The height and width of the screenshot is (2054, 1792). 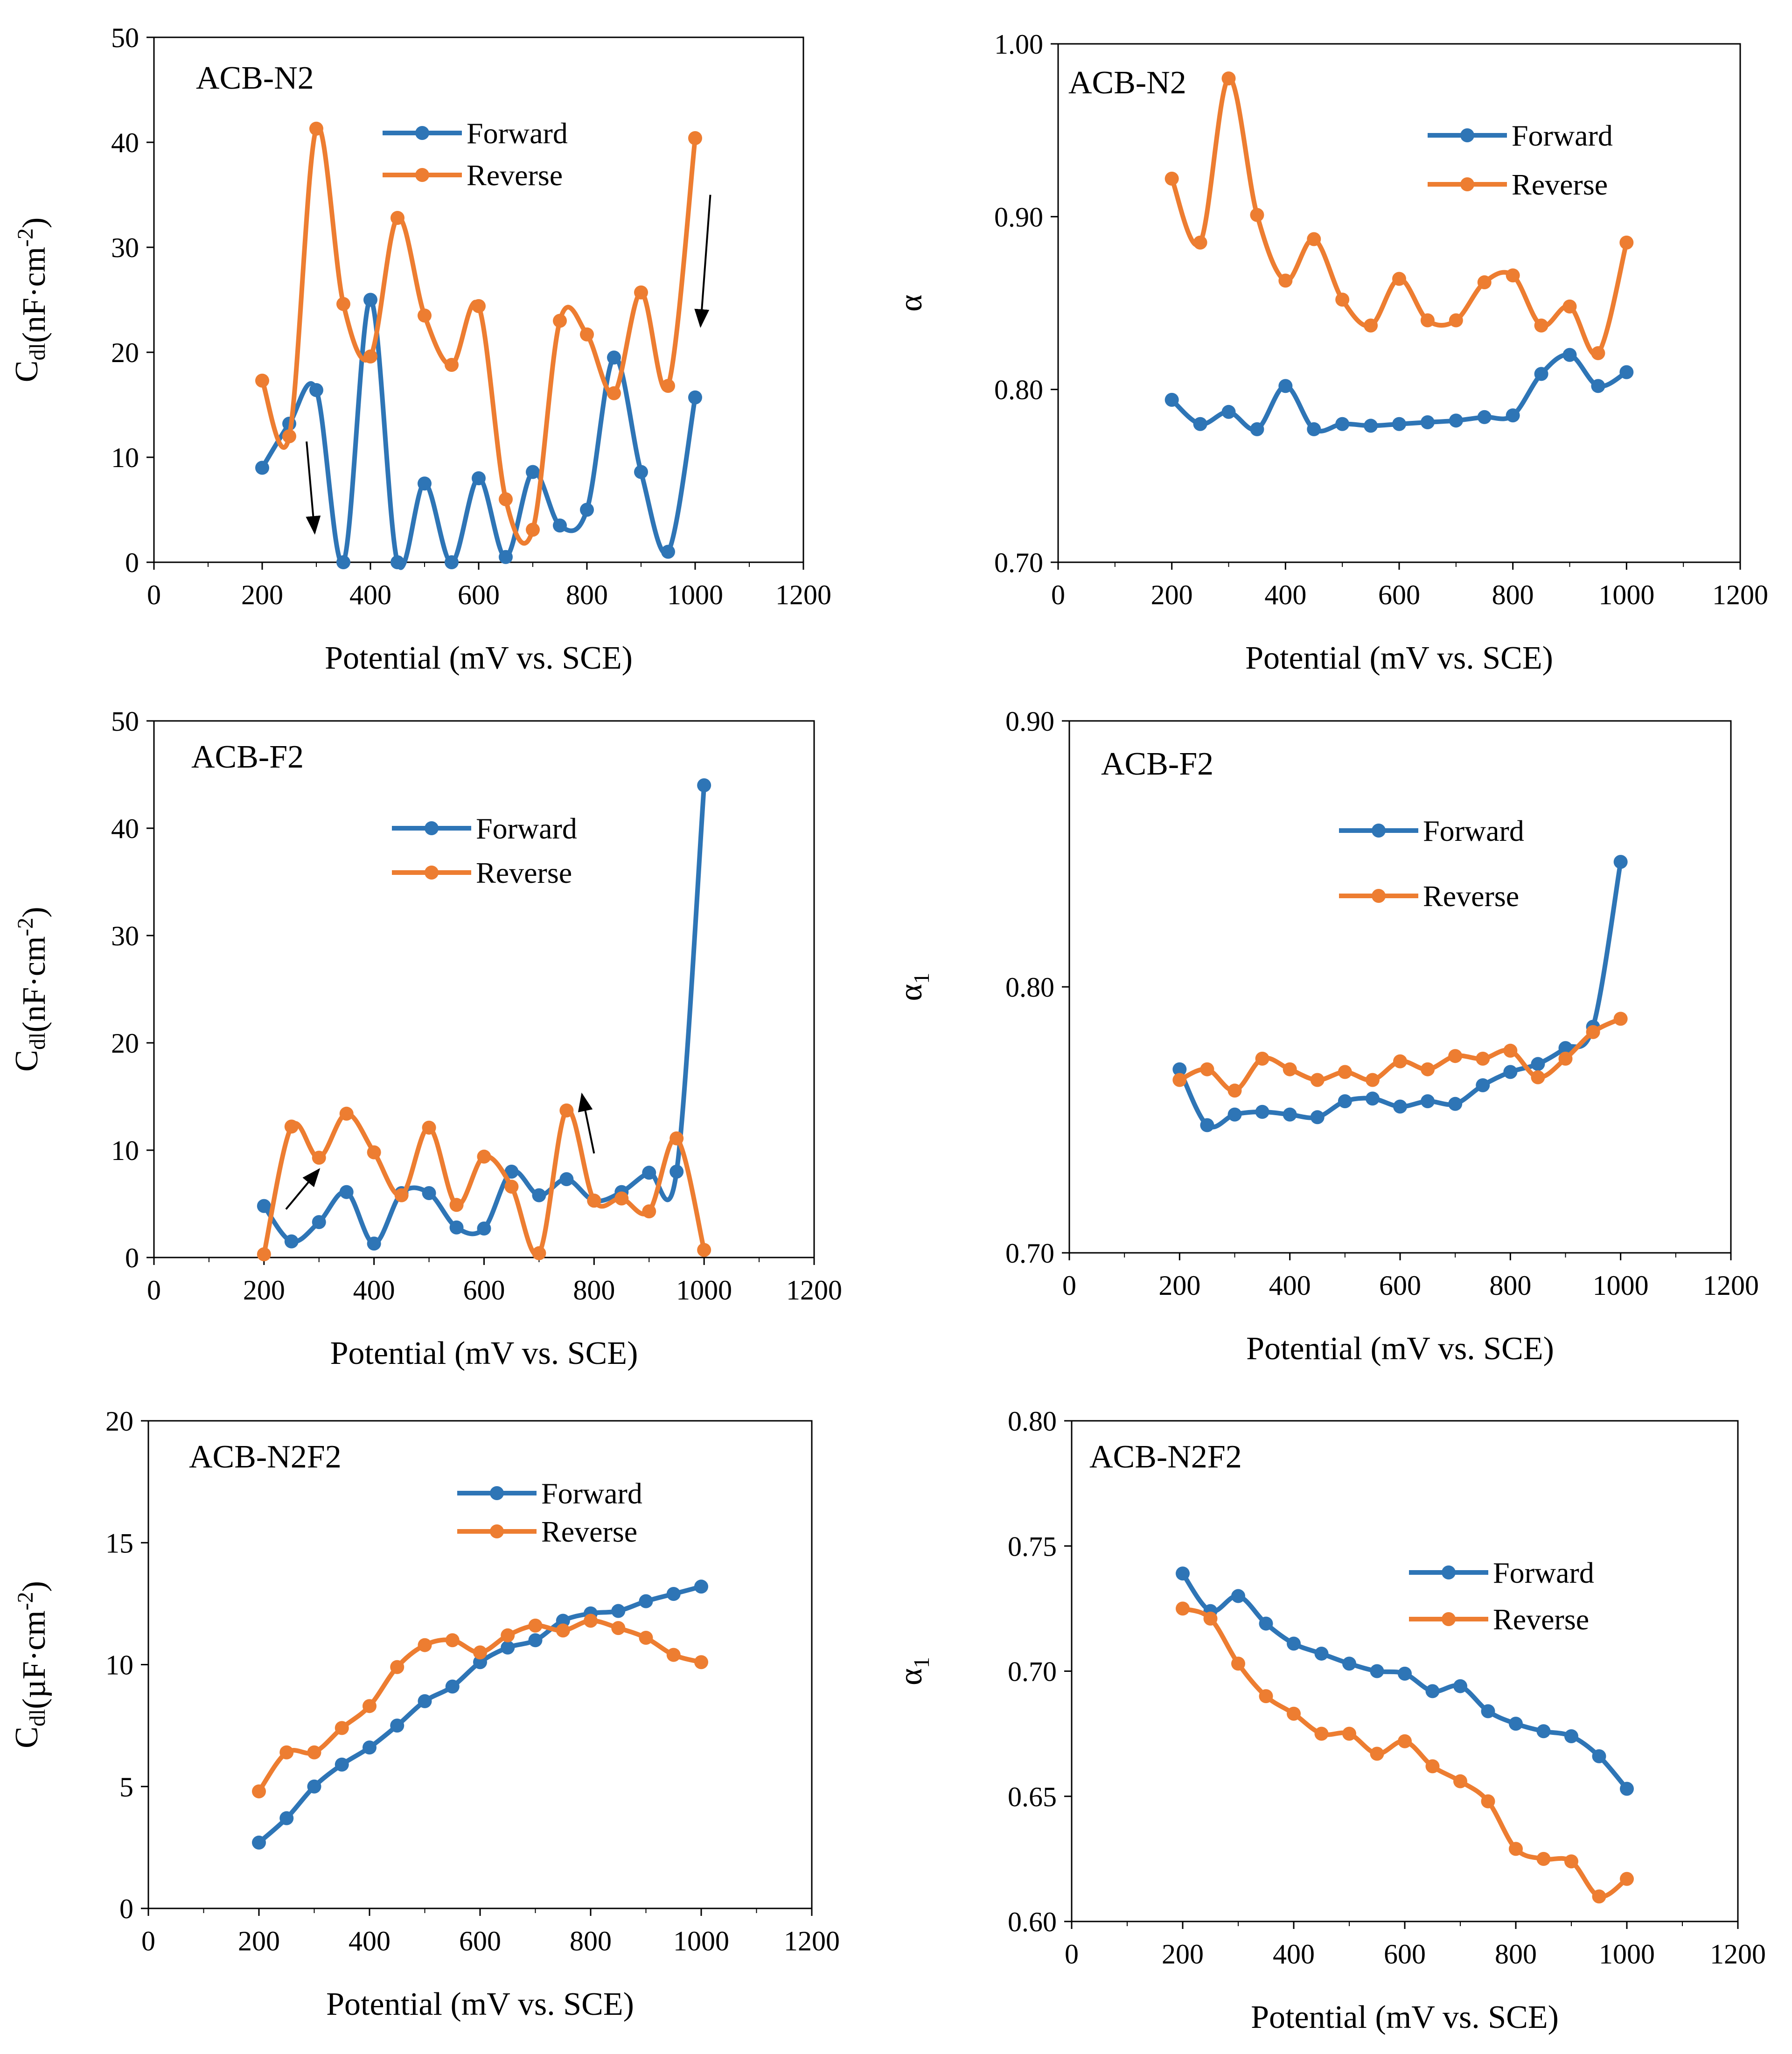 I want to click on x-tick-label: 1200, so click(x=1731, y=1285).